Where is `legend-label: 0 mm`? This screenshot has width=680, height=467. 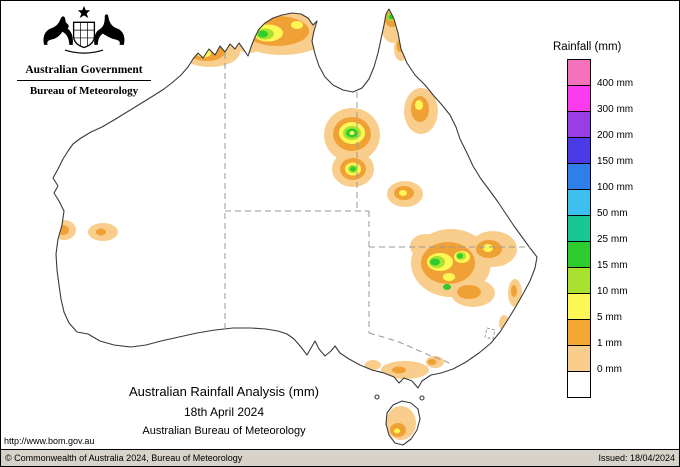
legend-label: 0 mm is located at coordinates (609, 369).